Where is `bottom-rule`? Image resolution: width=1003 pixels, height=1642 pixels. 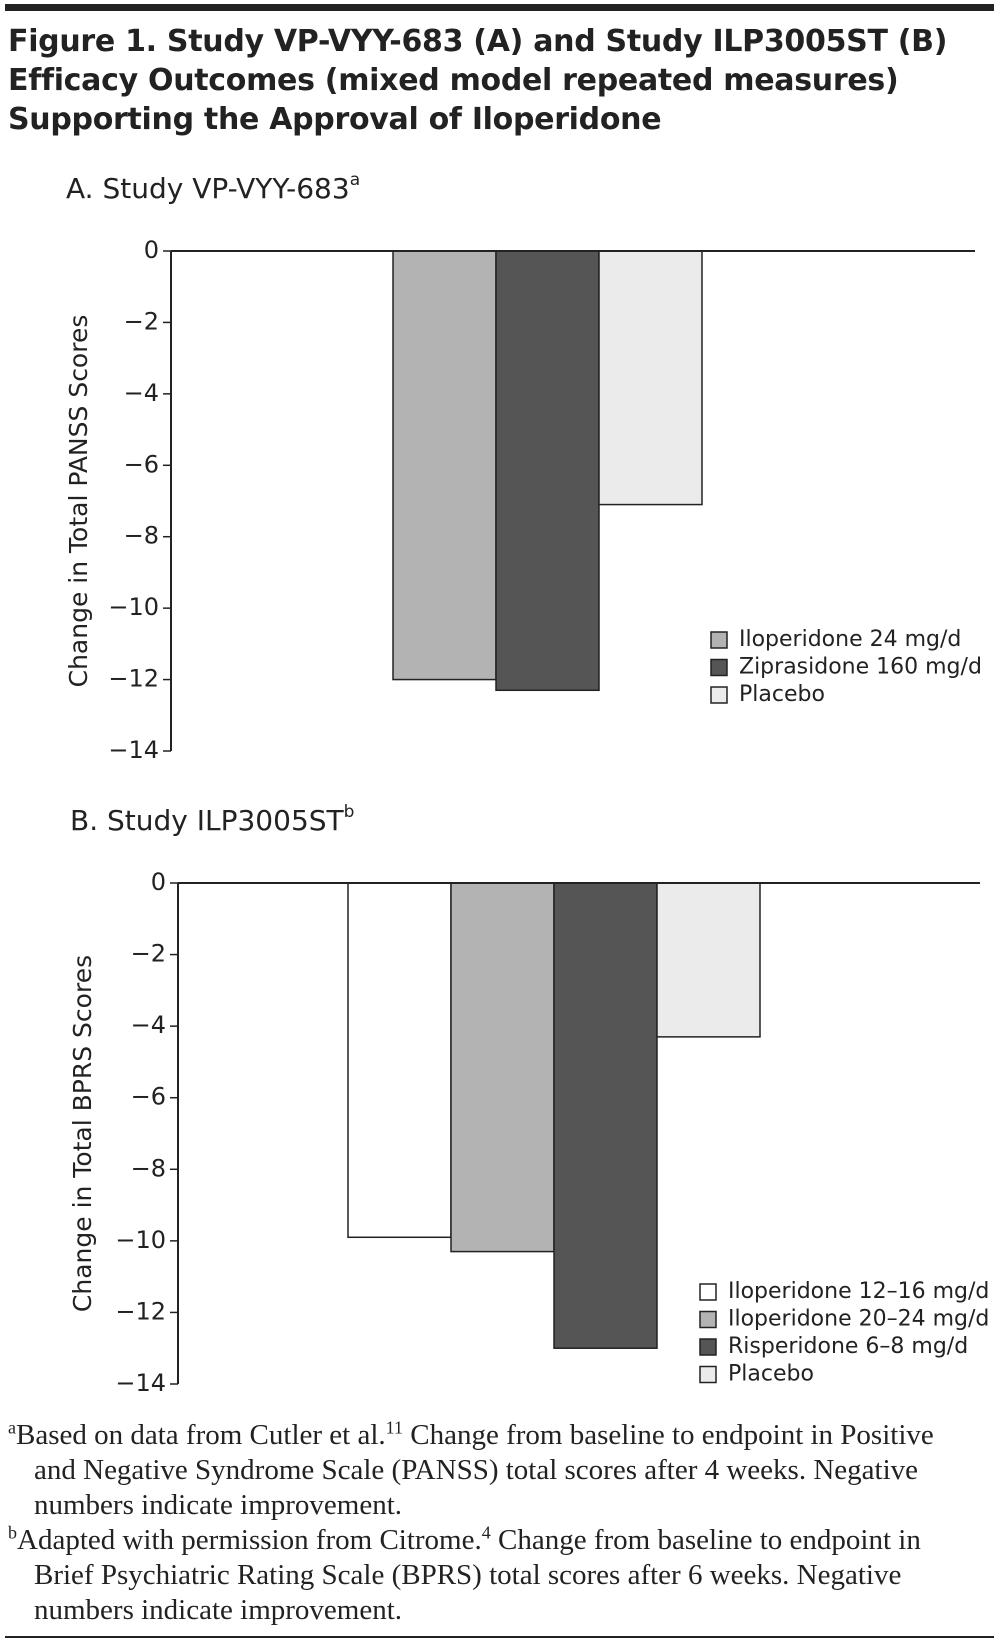 bottom-rule is located at coordinates (499, 1637).